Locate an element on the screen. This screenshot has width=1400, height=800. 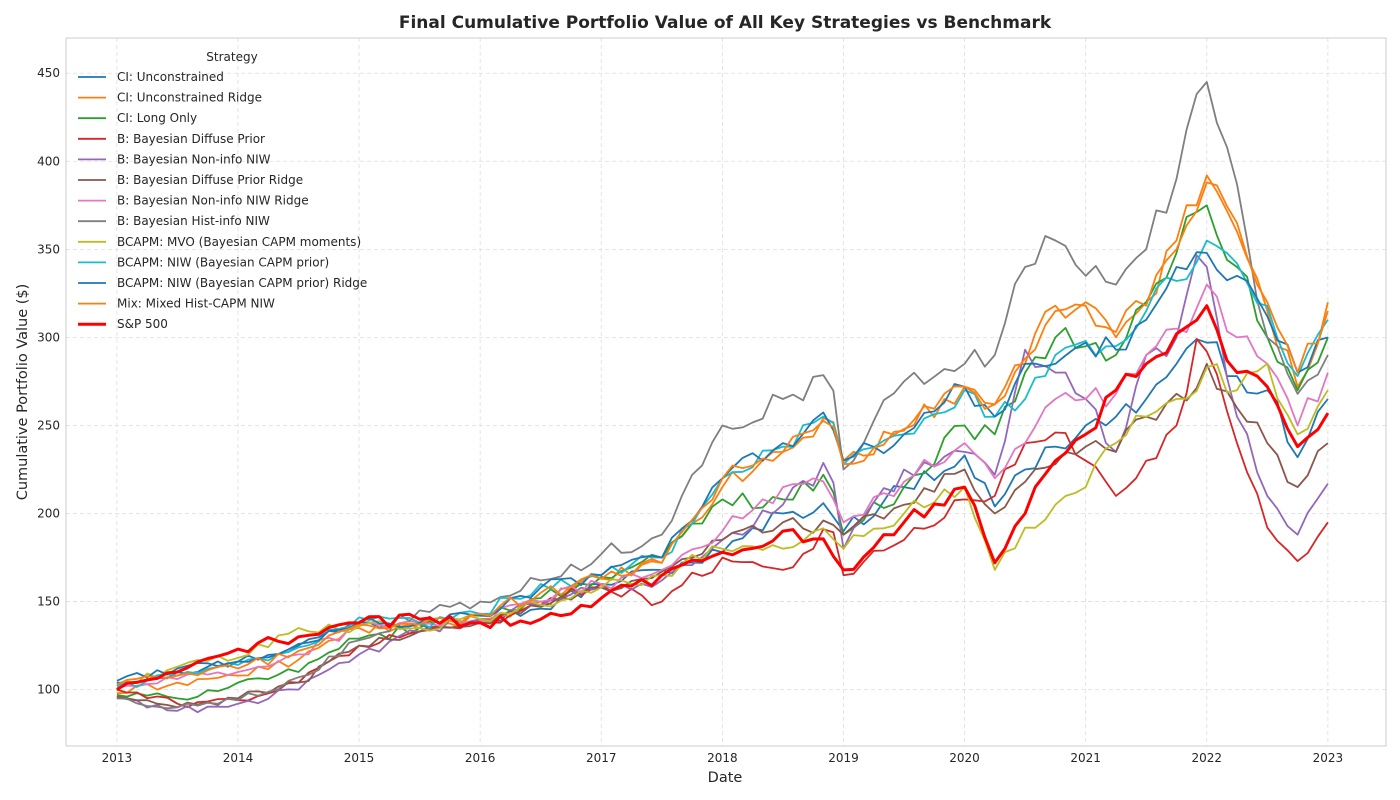
y-axis-ticks: 100 150 200 250 300 350 400 450 is located at coordinates (48, 381).